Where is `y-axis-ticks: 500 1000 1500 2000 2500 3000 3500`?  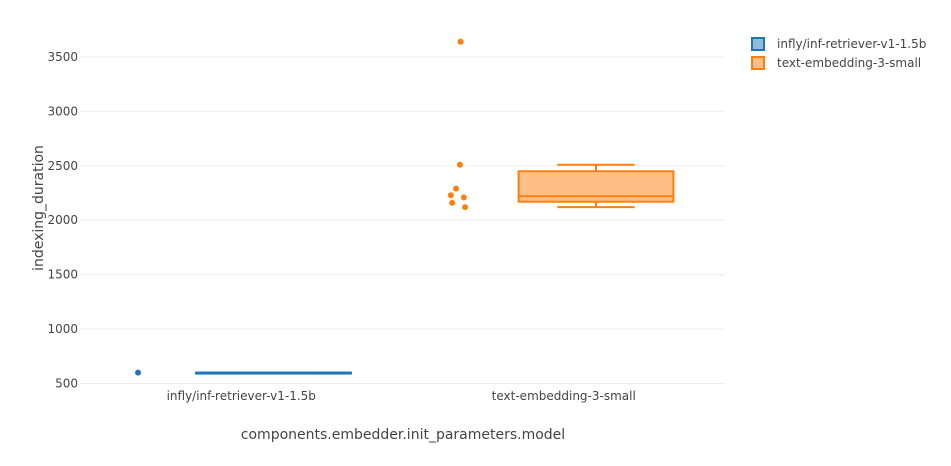
y-axis-ticks: 500 1000 1500 2000 2500 3000 3500 is located at coordinates (62, 220).